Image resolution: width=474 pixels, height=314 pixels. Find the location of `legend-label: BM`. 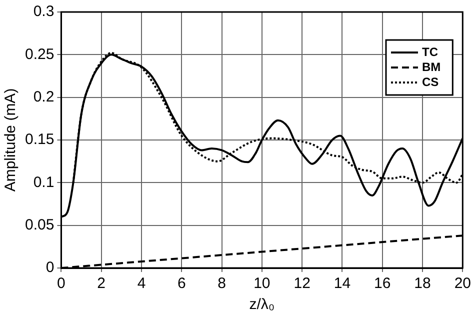

legend-label: BM is located at coordinates (431, 67).